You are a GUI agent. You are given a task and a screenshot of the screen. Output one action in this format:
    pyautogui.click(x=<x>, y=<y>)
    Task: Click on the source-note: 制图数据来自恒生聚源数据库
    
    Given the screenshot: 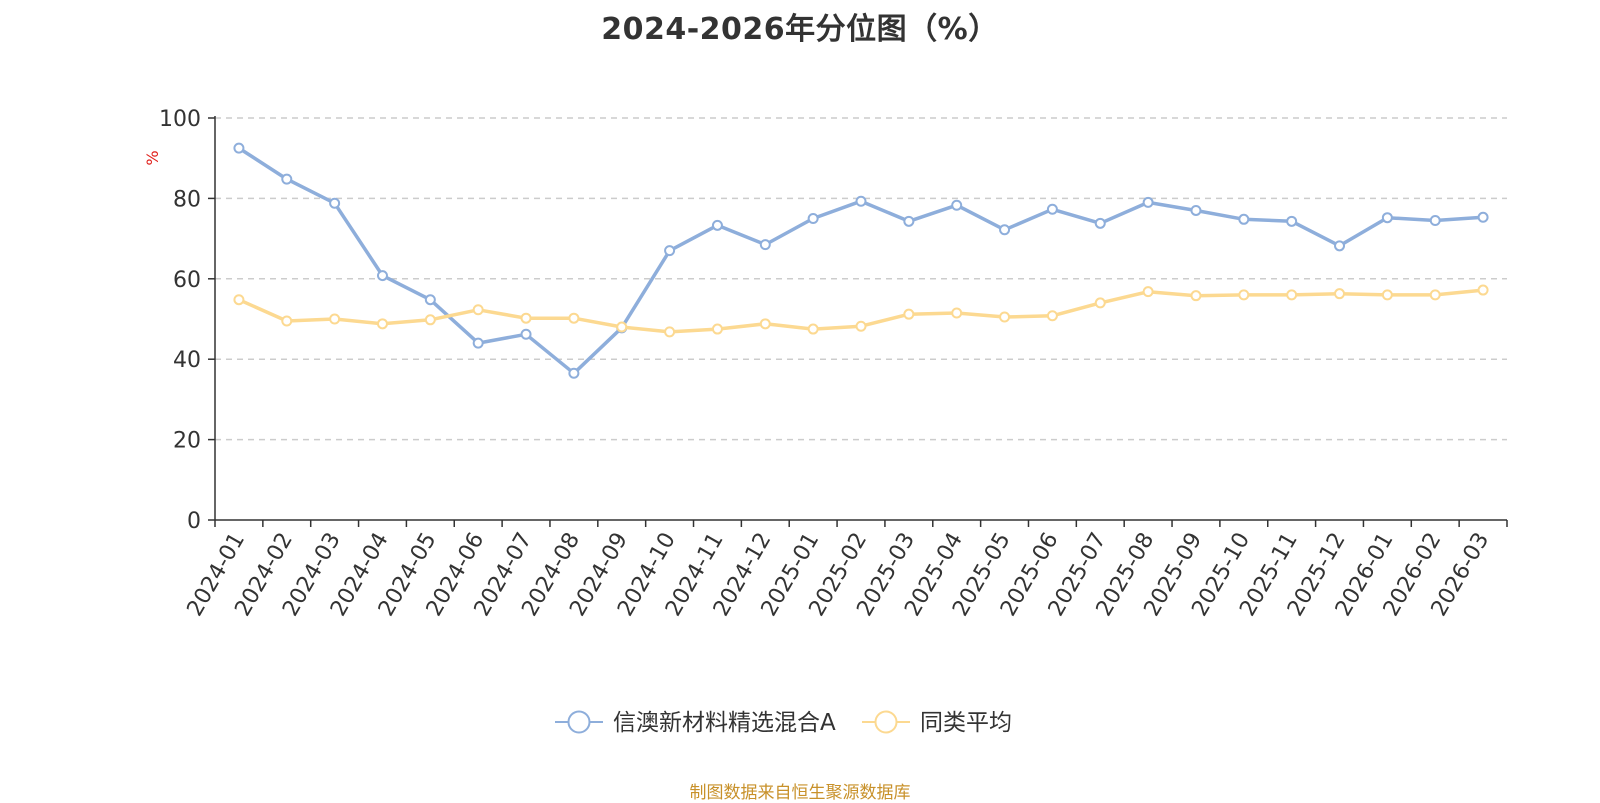 What is the action you would take?
    pyautogui.click(x=800, y=793)
    